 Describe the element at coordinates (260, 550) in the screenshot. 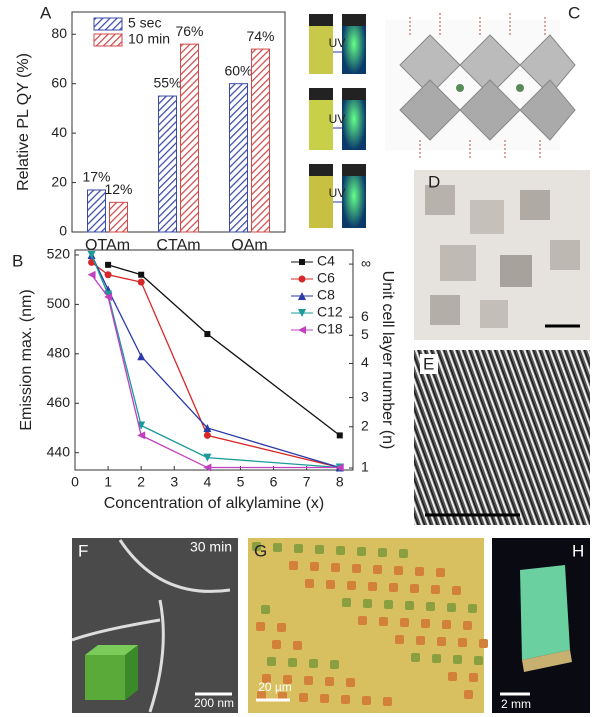

I see `panel-label: G` at that location.